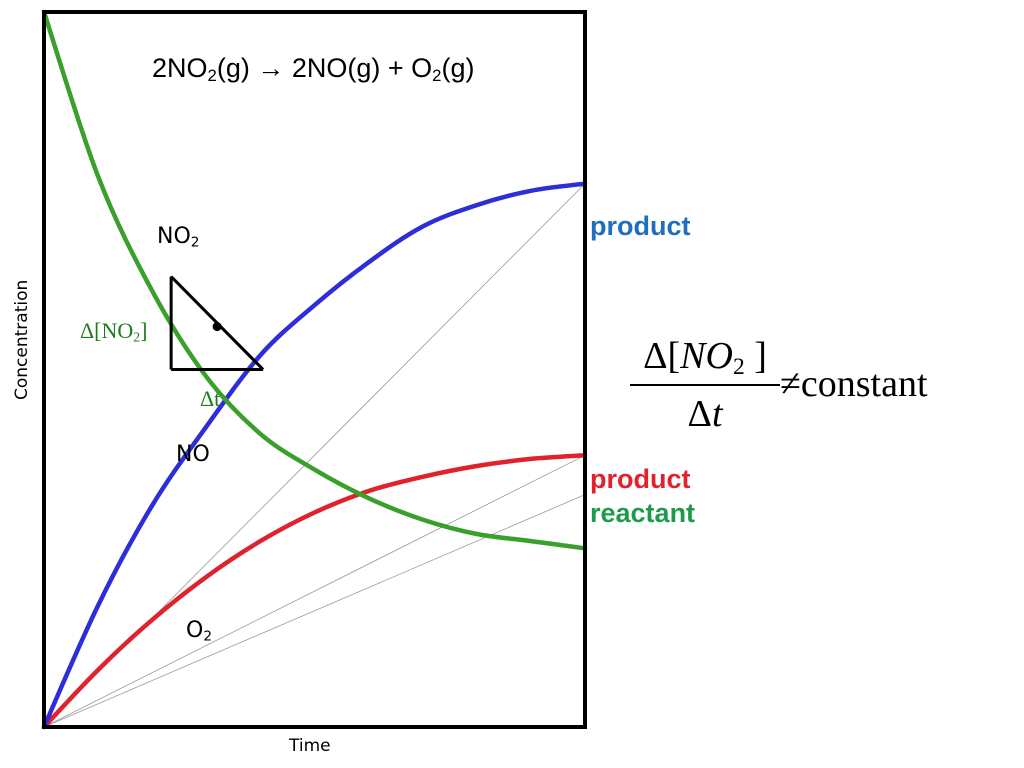  I want to click on x-axis-label: Time, so click(310, 746).